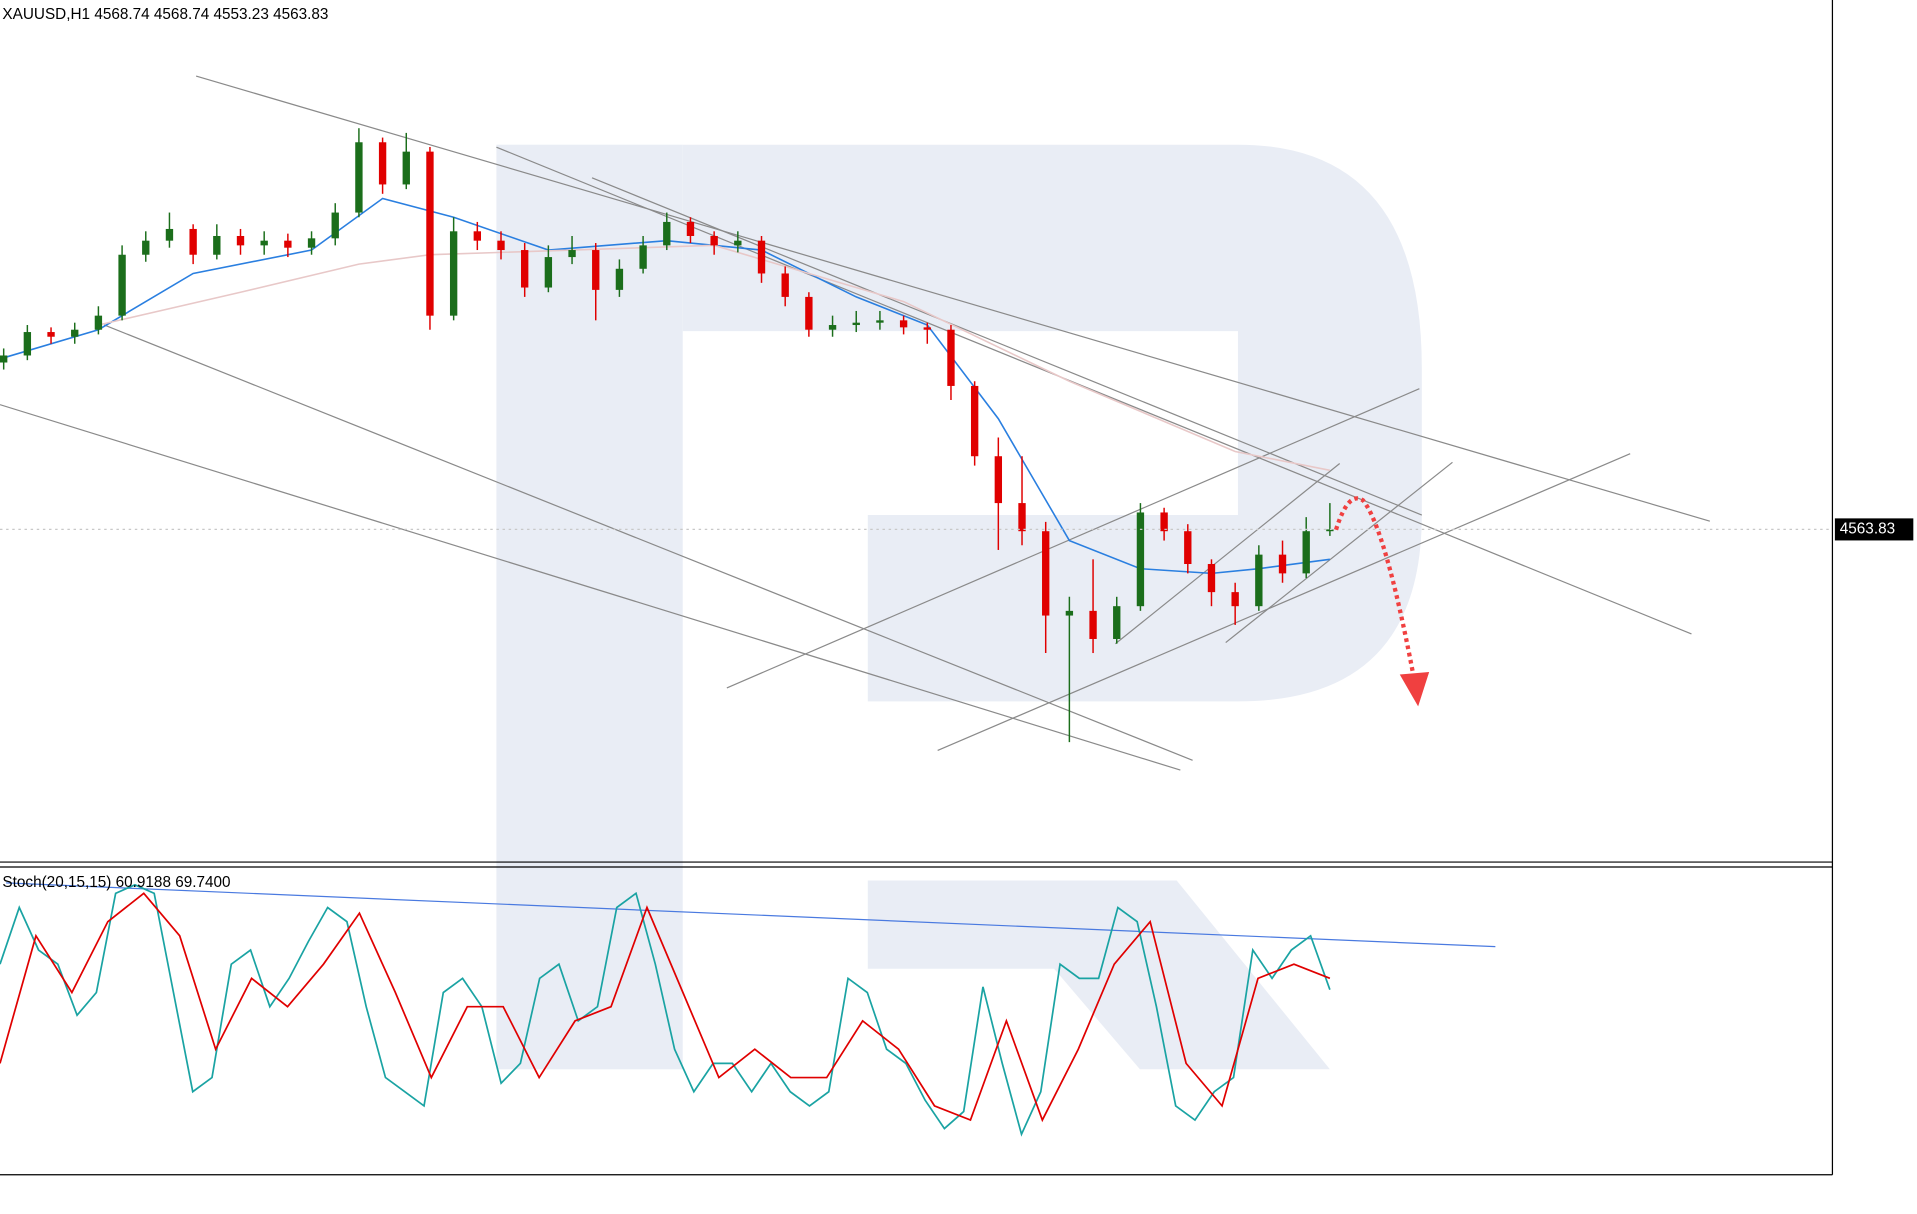 This screenshot has height=1214, width=1917. I want to click on indicator-title: Stoch(20,15,15) 60.9188 69.7400, so click(116, 882).